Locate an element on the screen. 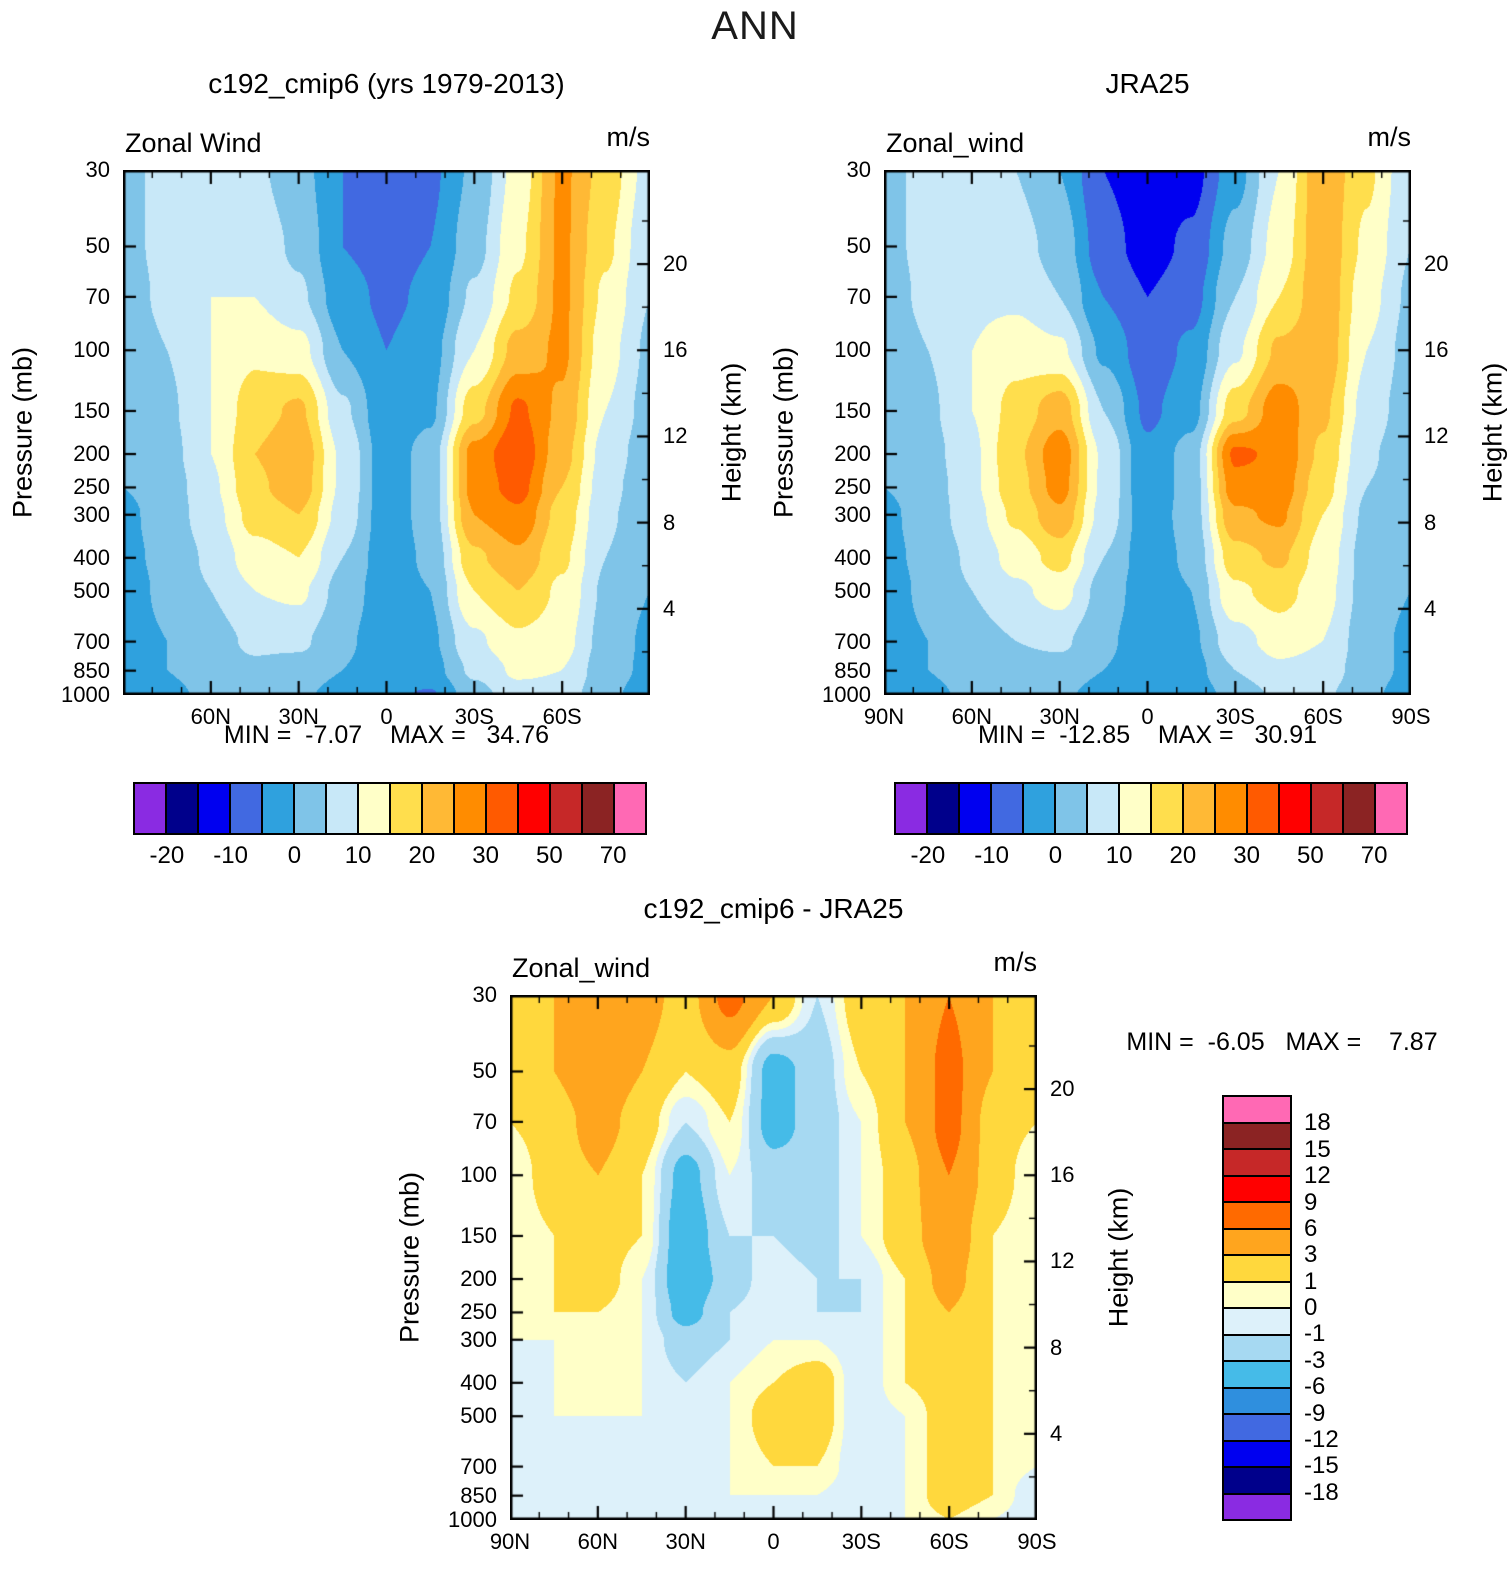 Image resolution: width=1510 pixels, height=1570 pixels. field-label: Zonal_wind is located at coordinates (581, 968).